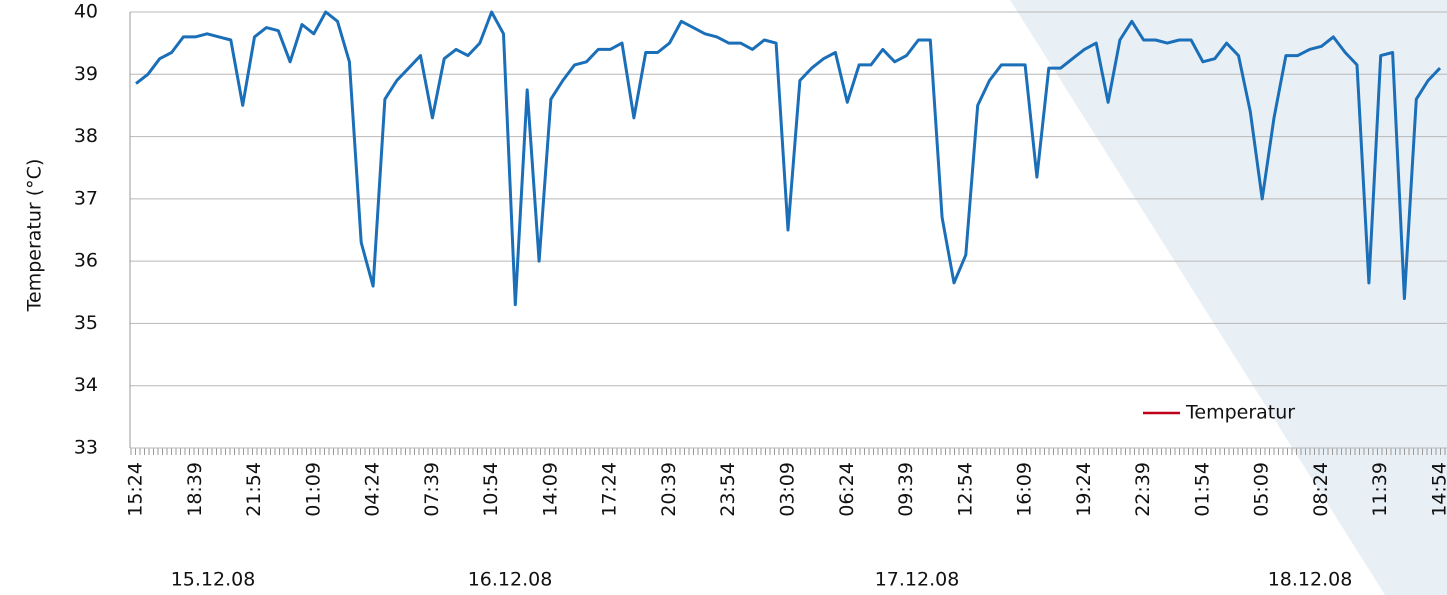 This screenshot has width=1447, height=595. Describe the element at coordinates (550, 489) in the screenshot. I see `x-tick-label: 14:09` at that location.